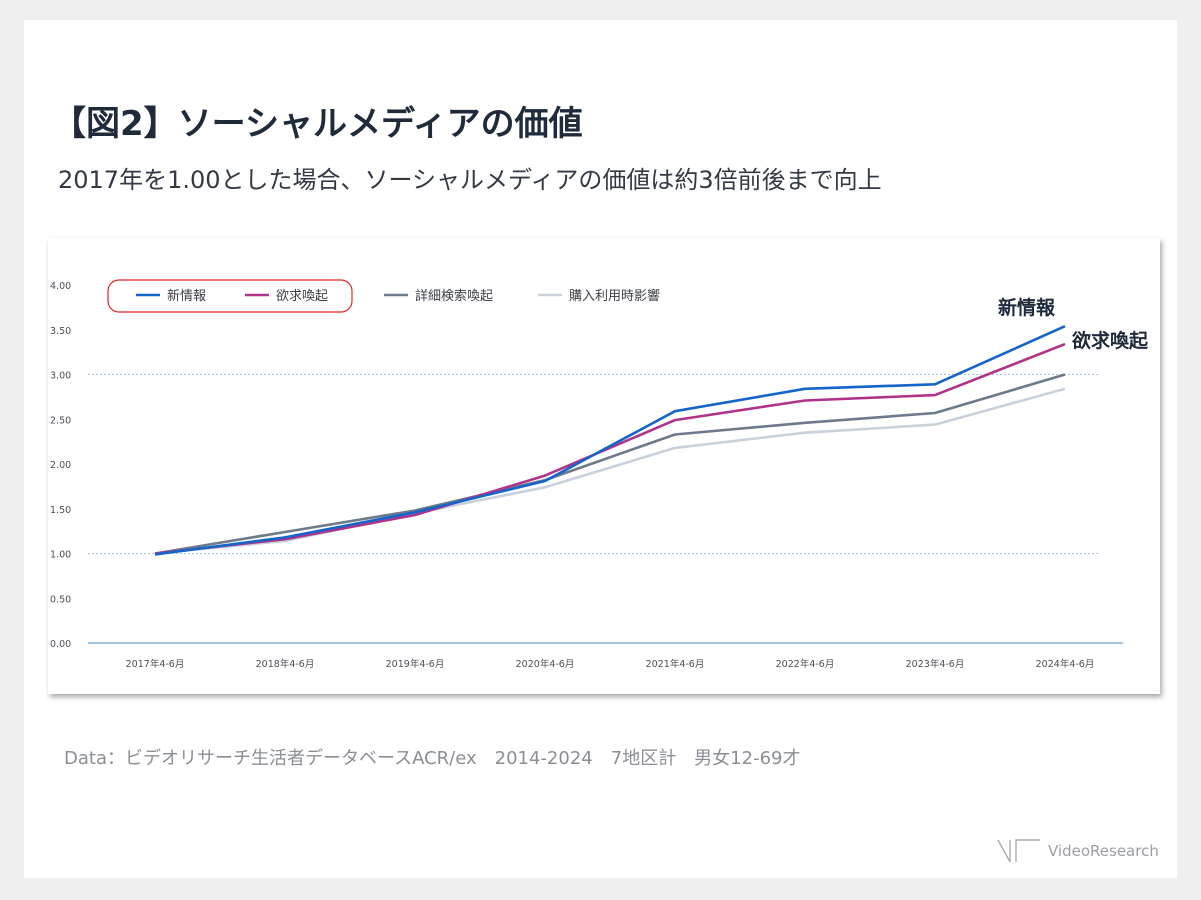 The width and height of the screenshot is (1201, 900). Describe the element at coordinates (60, 420) in the screenshot. I see `y-tick-label: 2.50` at that location.